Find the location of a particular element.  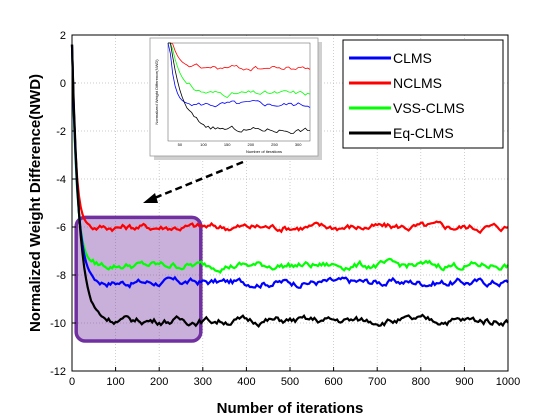

inset-x-tick-label: 100 is located at coordinates (203, 144).